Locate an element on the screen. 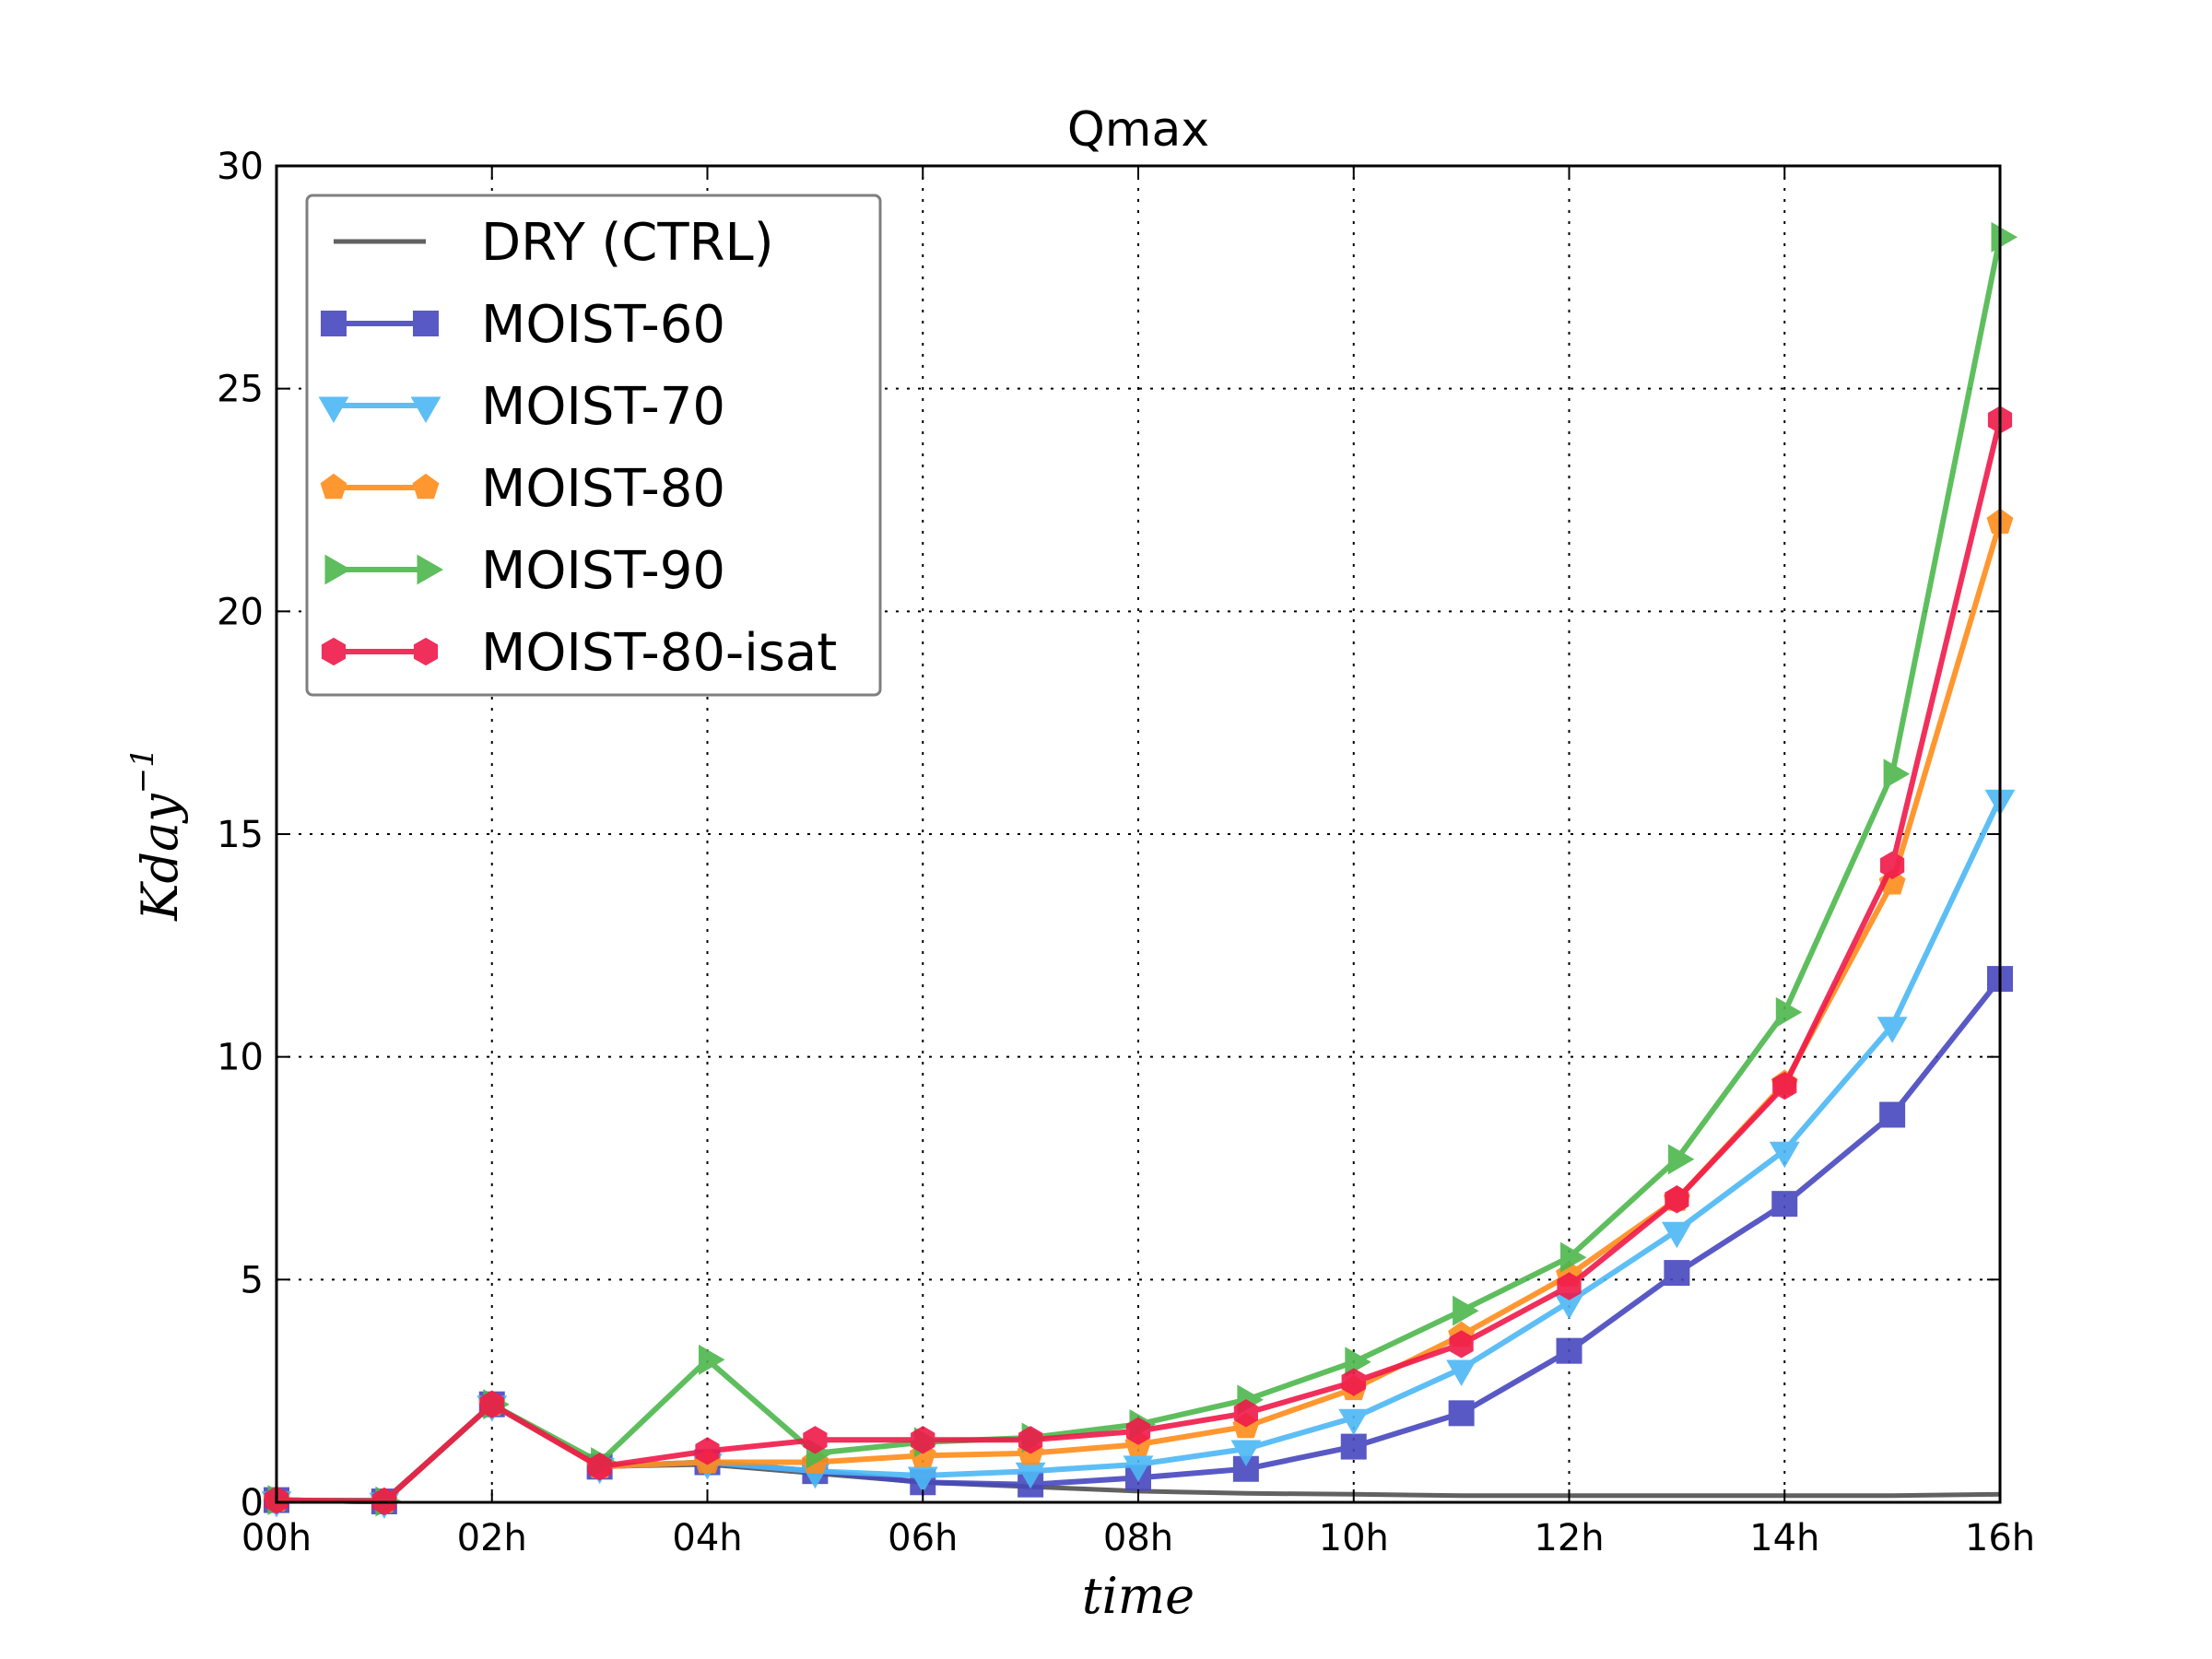 This screenshot has height=1659, width=2212. y-axis-label: Kday−1 is located at coordinates (156, 834).